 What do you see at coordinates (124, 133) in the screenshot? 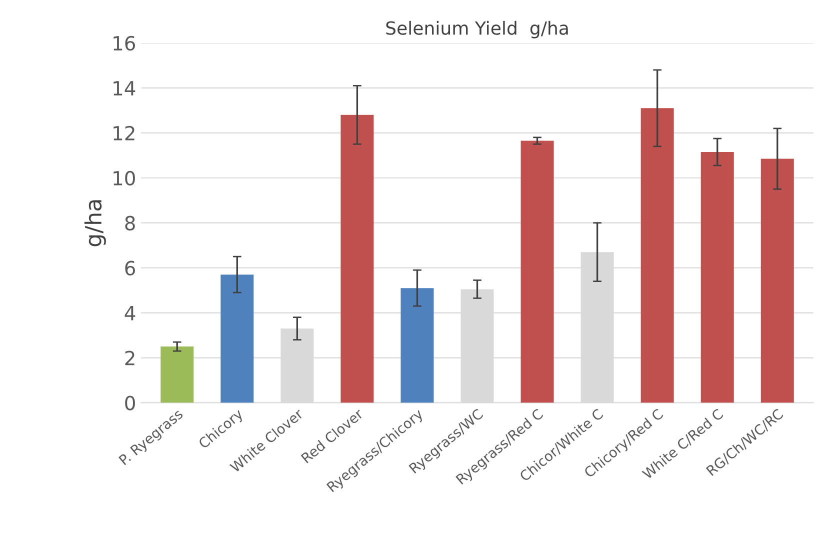
I see `y-tick-label: 12` at bounding box center [124, 133].